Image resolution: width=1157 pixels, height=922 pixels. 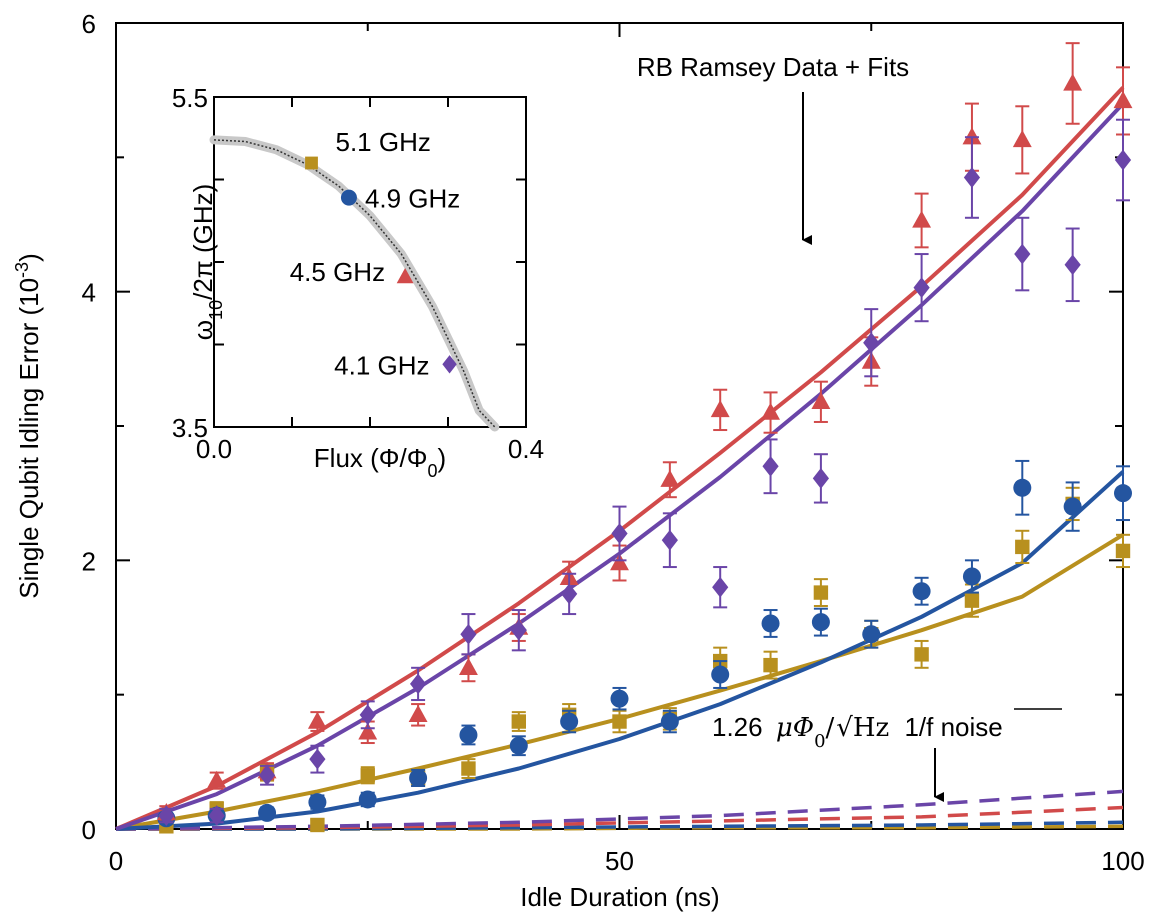 I want to click on y-tick-label: 4, so click(x=89, y=293).